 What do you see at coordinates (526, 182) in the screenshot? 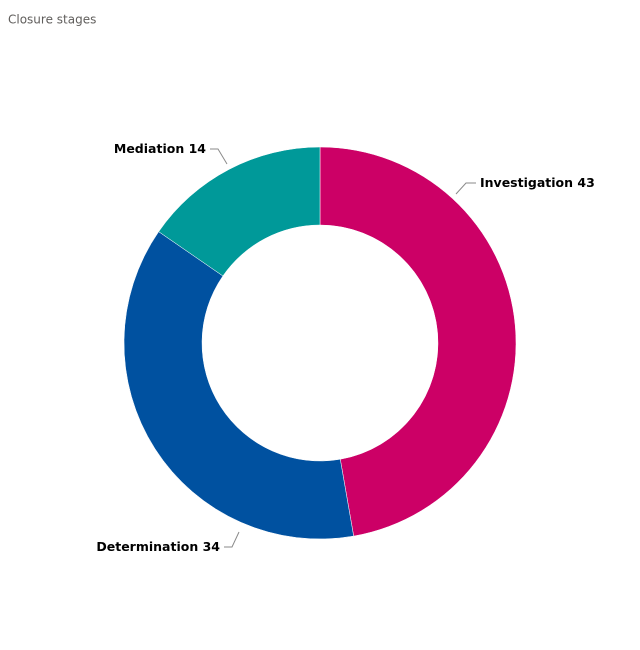
I see `label-name: Investigation` at bounding box center [526, 182].